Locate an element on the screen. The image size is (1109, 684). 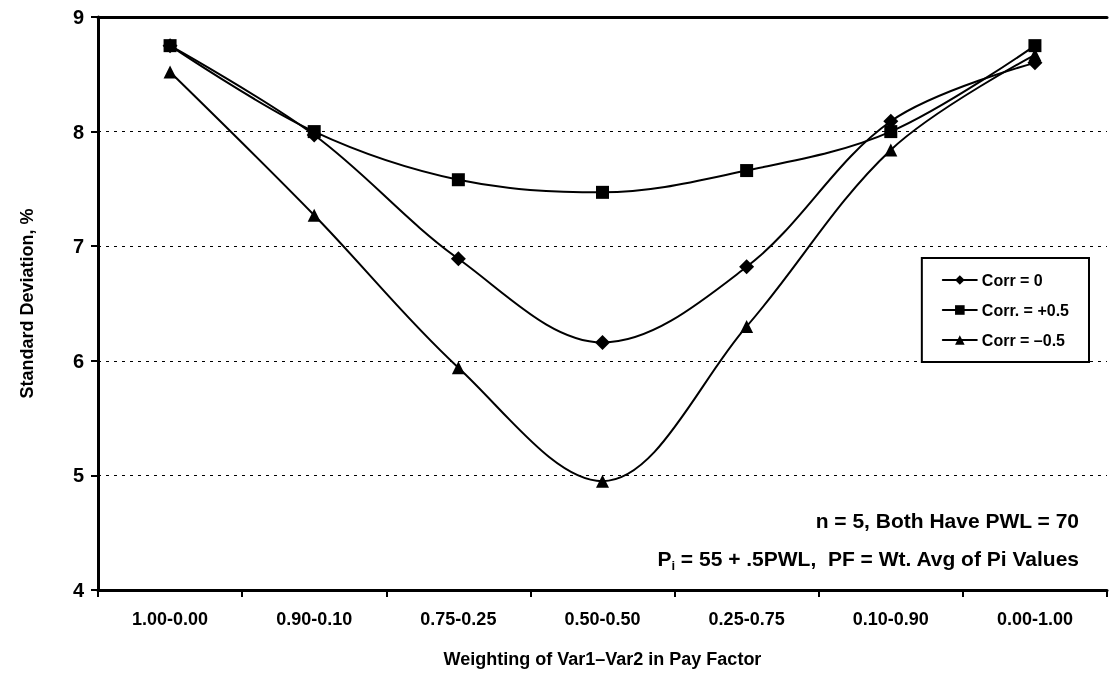
y-tick-label: 5 is located at coordinates (78, 475).